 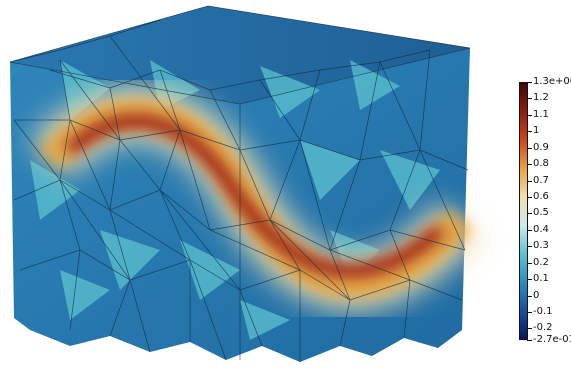 I want to click on colorbar-tick-label: 0.2, so click(x=538, y=262).